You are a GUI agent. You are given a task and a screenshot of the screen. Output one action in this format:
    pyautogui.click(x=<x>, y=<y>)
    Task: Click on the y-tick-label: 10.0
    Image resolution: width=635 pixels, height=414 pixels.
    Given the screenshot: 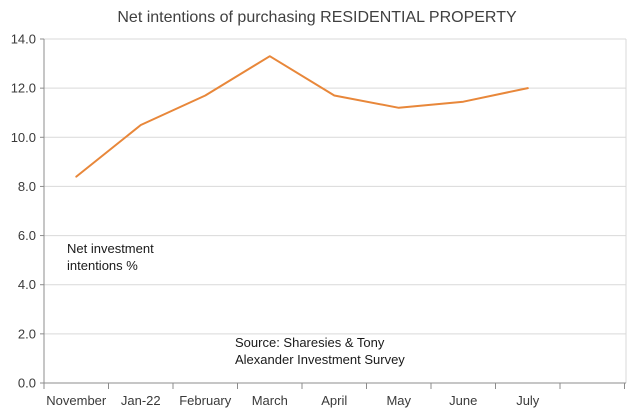 What is the action you would take?
    pyautogui.click(x=23, y=137)
    